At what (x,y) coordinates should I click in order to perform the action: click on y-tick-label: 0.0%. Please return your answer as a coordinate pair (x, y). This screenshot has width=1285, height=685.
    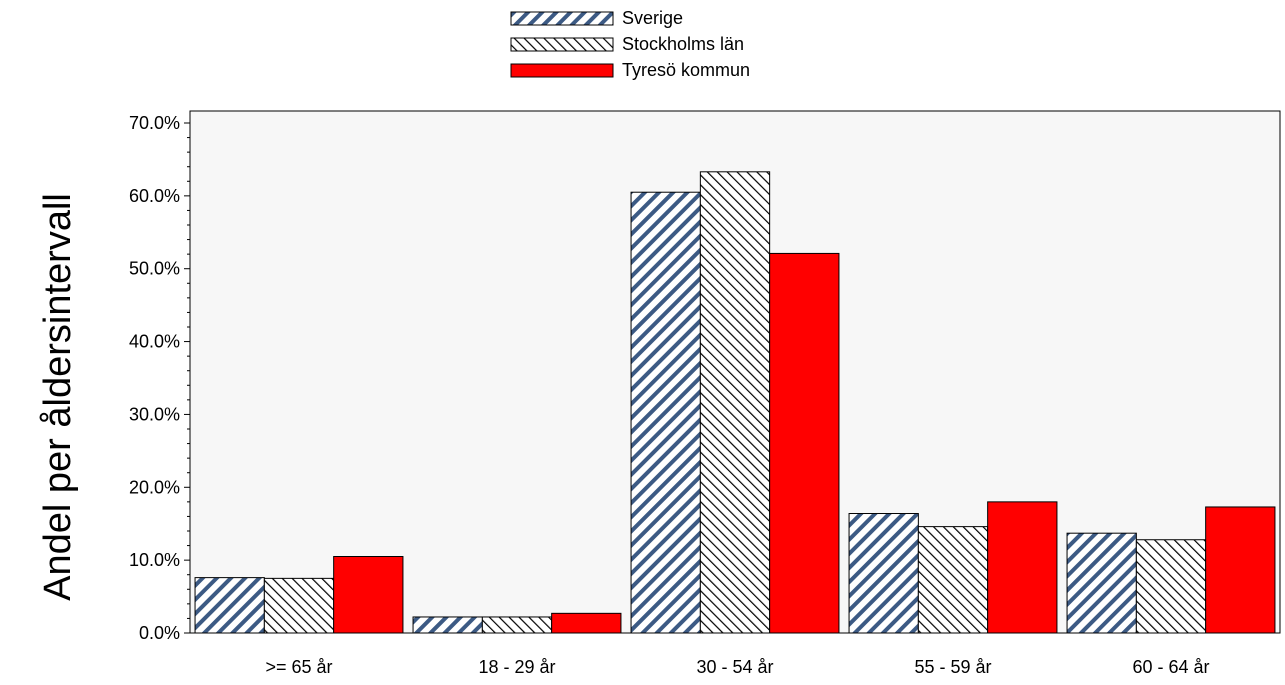
    Looking at the image, I should click on (159, 633).